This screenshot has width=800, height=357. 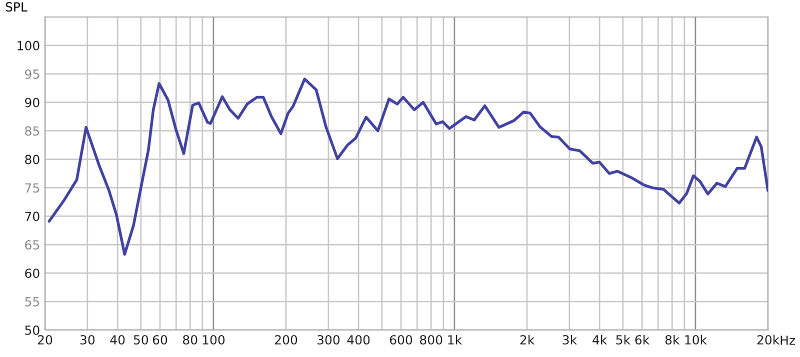 What do you see at coordinates (32, 301) in the screenshot?
I see `y-tick-label: 55` at bounding box center [32, 301].